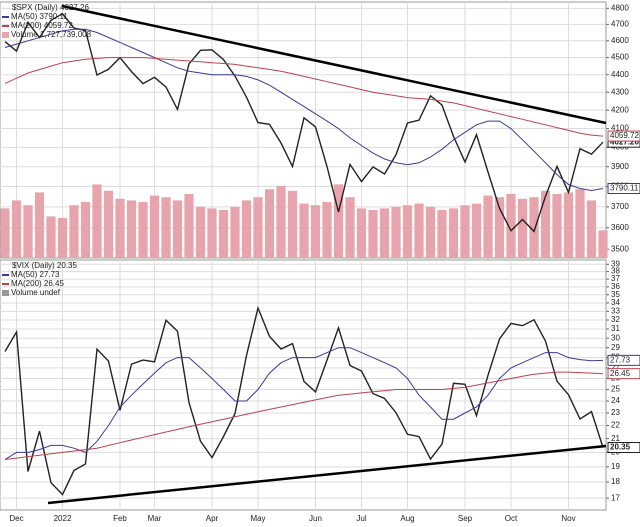 This screenshot has height=527, width=640. Describe the element at coordinates (16, 518) in the screenshot. I see `x-tick-label: Dec` at that location.